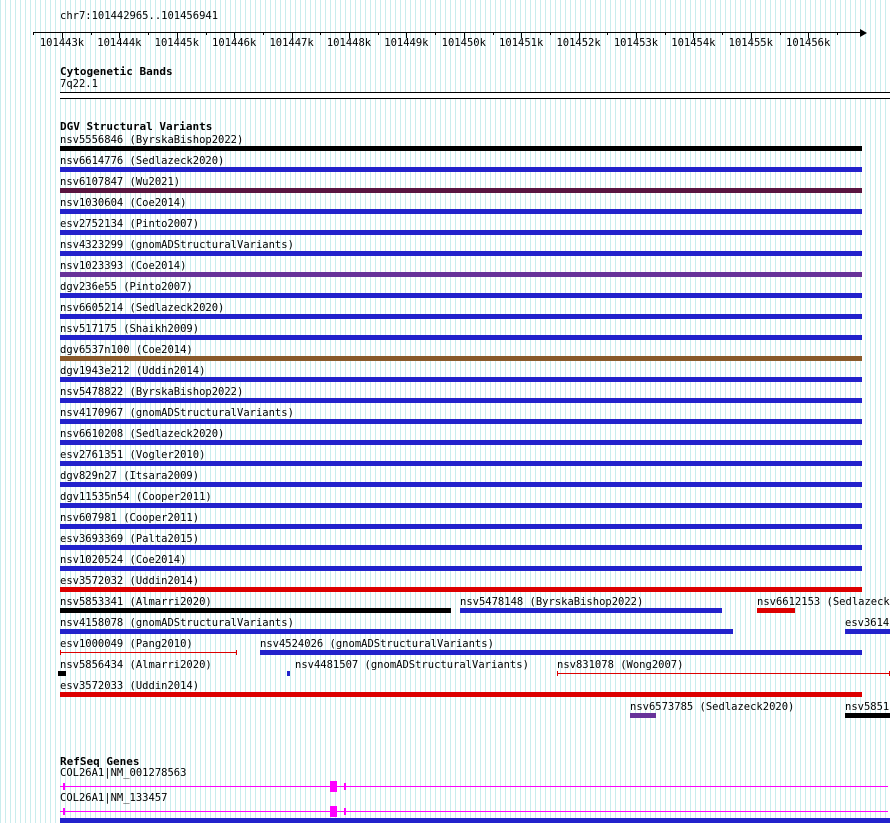 This screenshot has height=823, width=890. Describe the element at coordinates (867, 623) in the screenshot. I see `feature-label: esv36143` at that location.